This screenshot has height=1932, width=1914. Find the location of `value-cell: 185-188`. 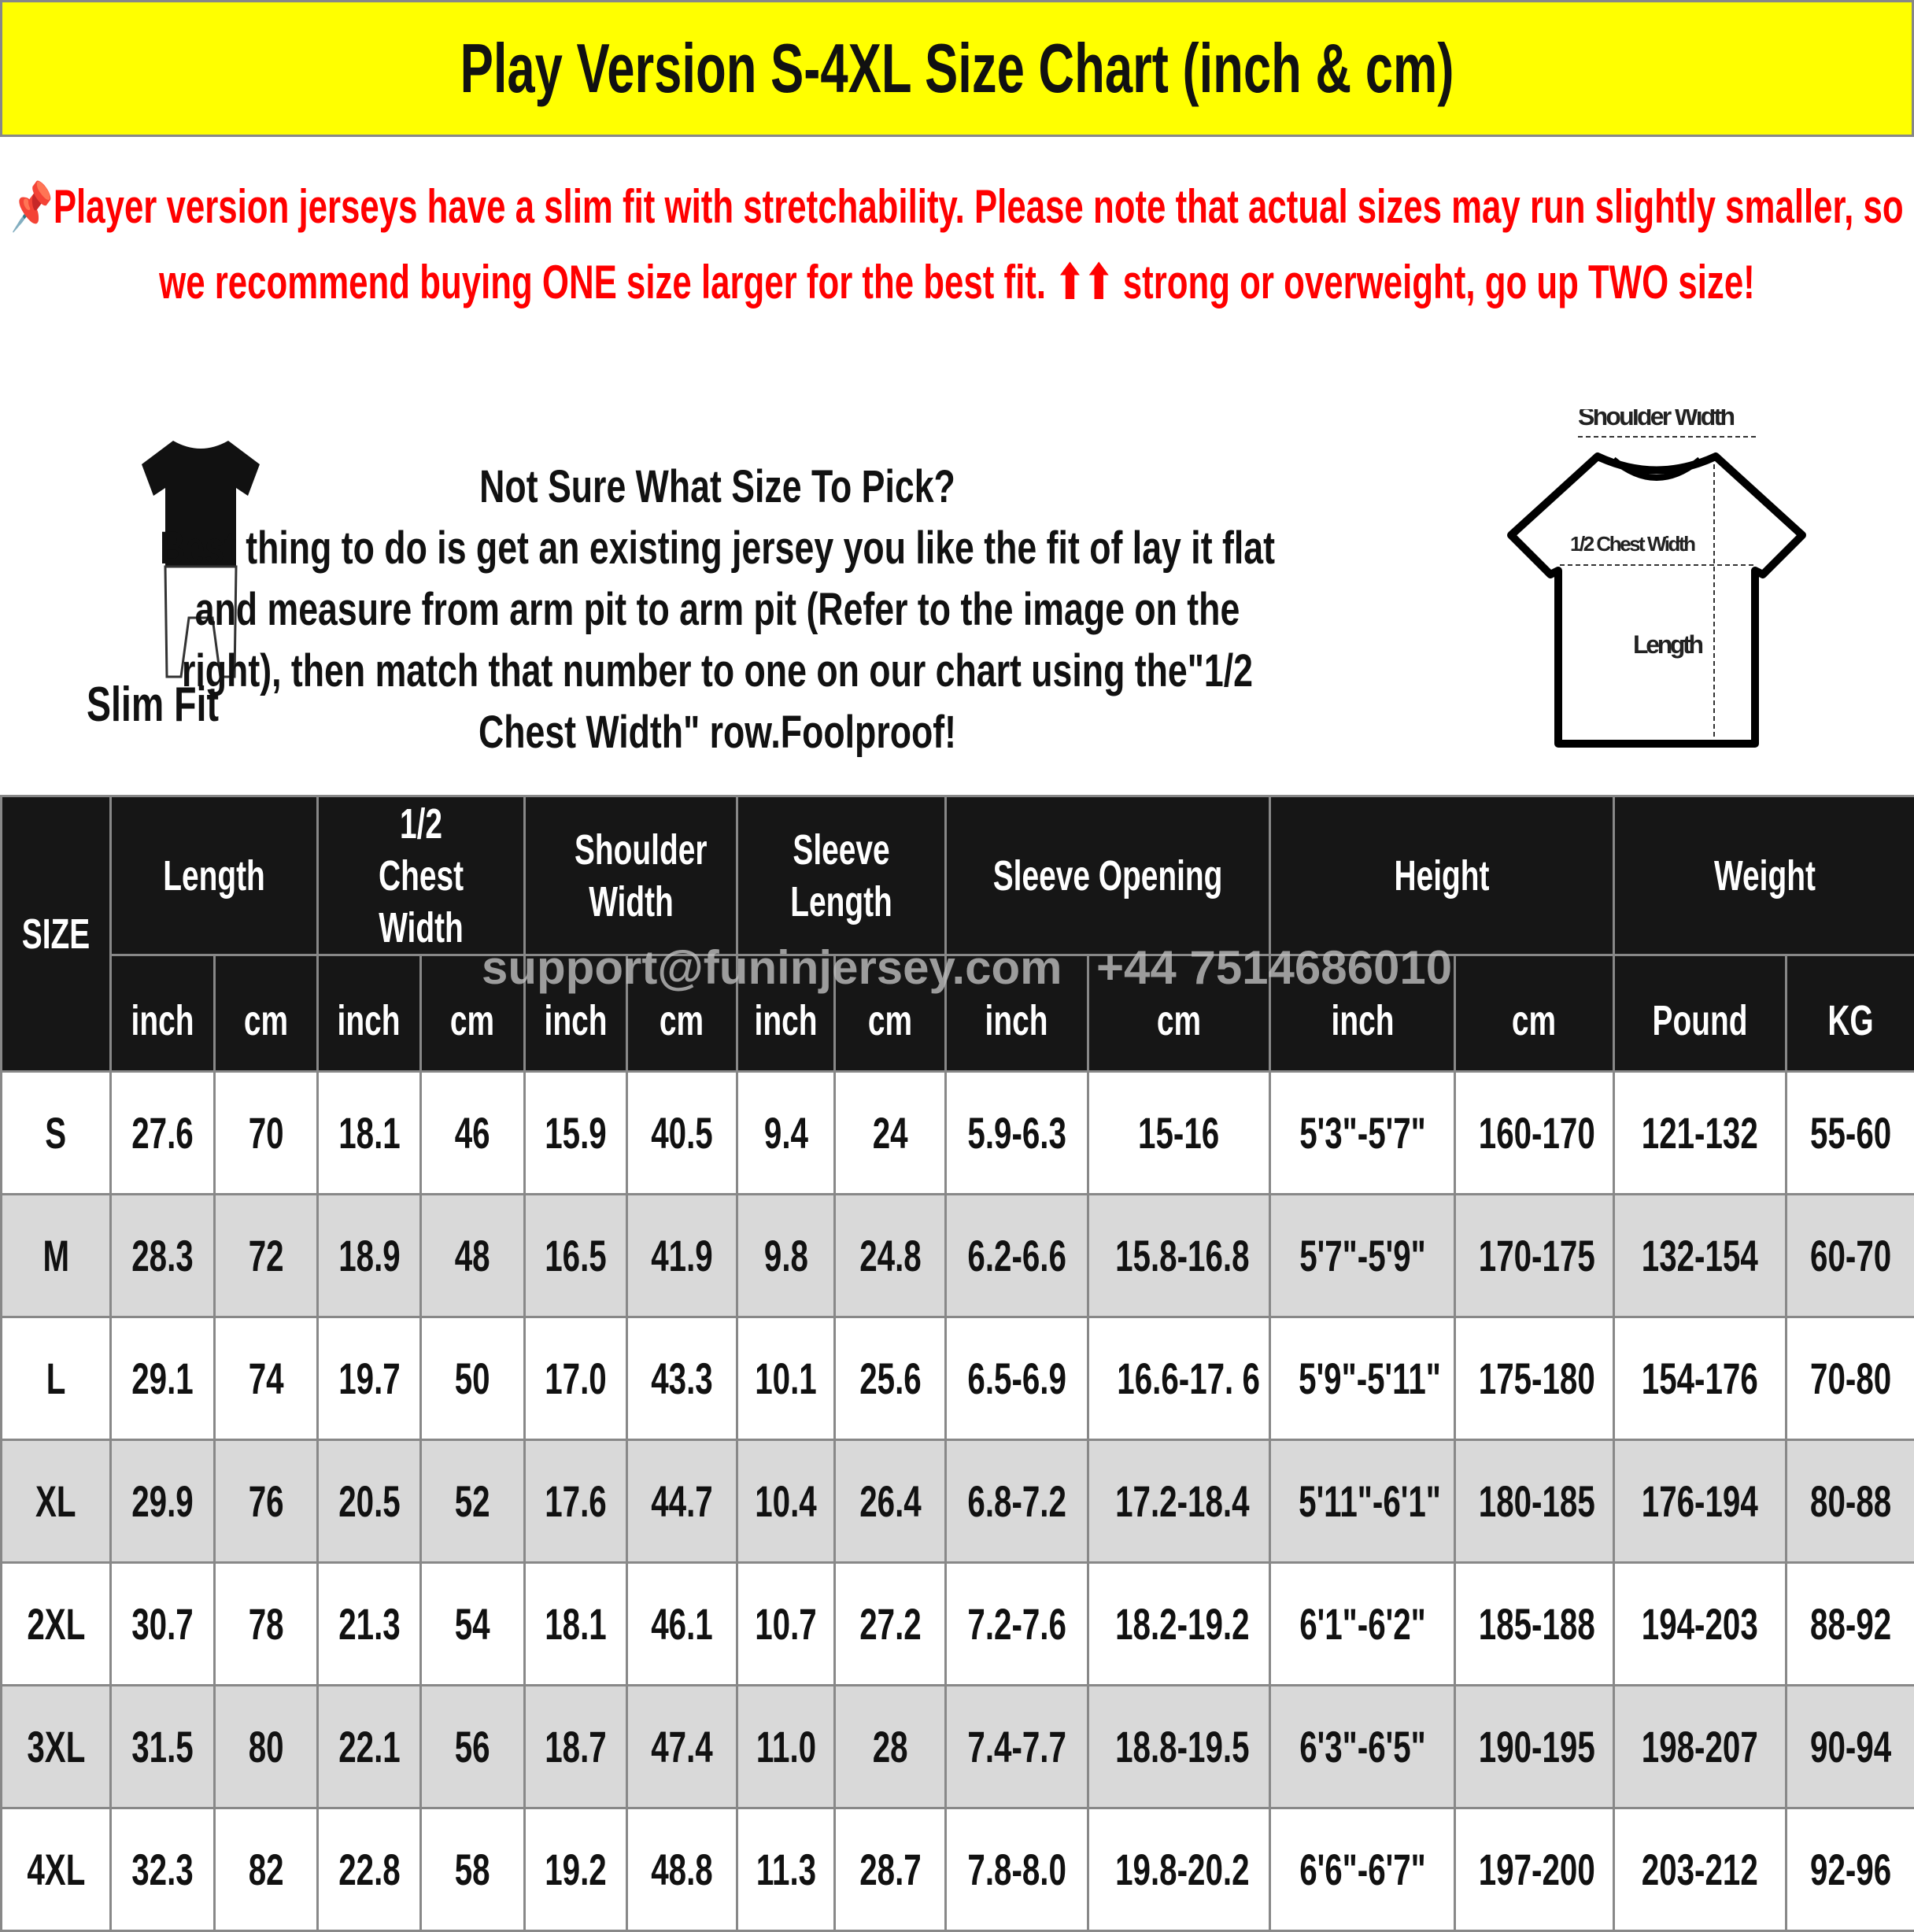

value-cell: 185-188 is located at coordinates (1534, 1624).